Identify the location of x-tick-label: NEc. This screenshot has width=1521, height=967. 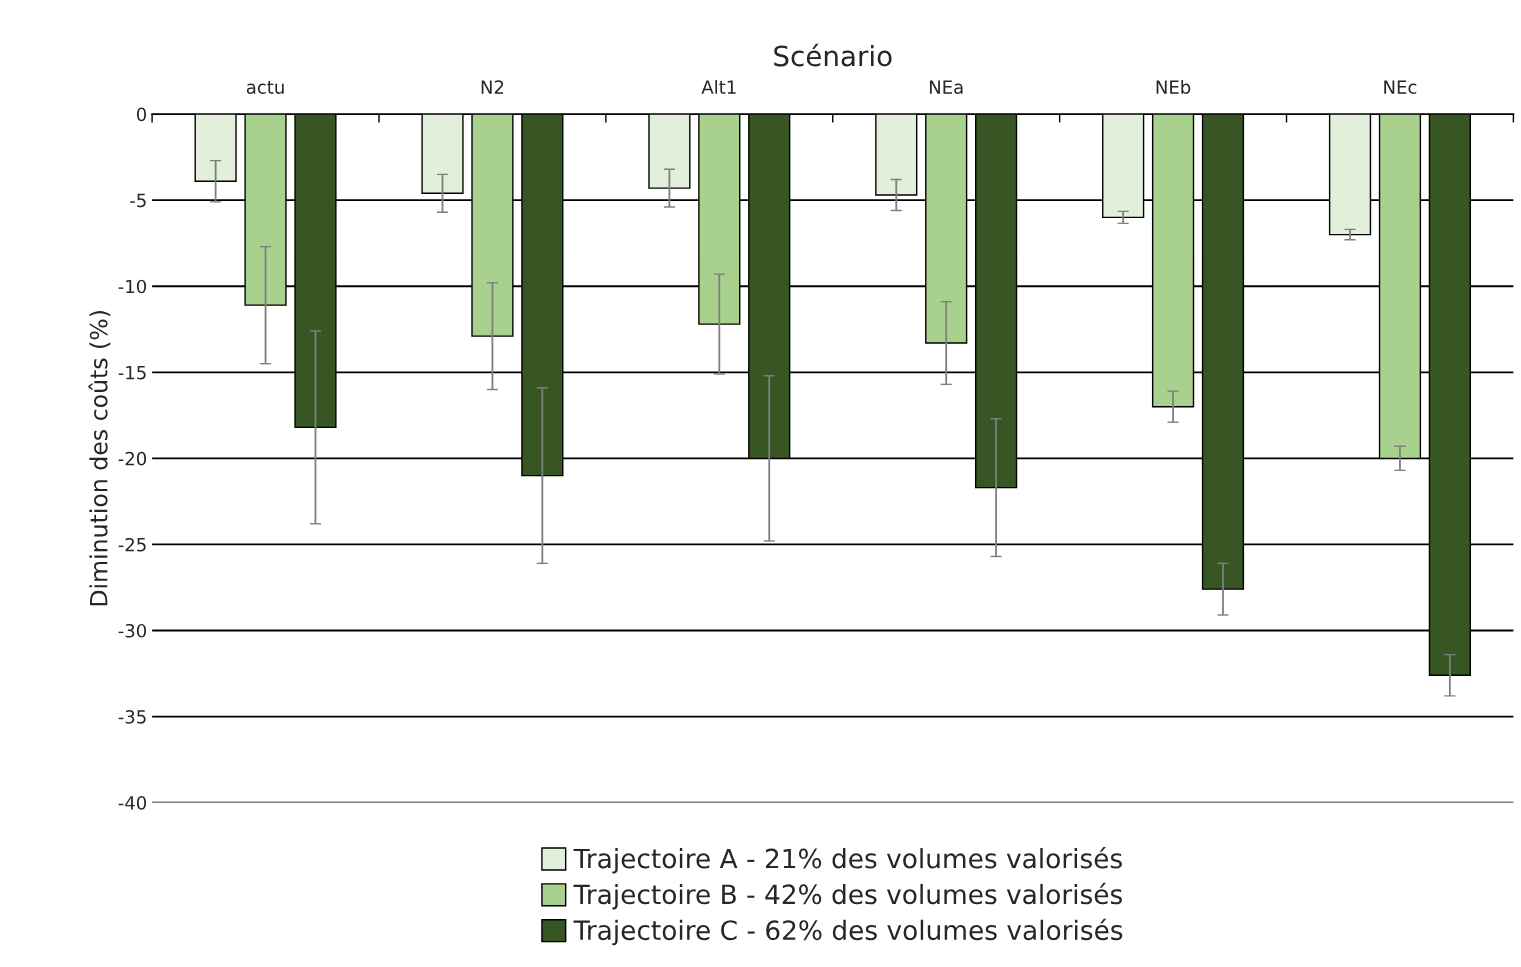
(1400, 87).